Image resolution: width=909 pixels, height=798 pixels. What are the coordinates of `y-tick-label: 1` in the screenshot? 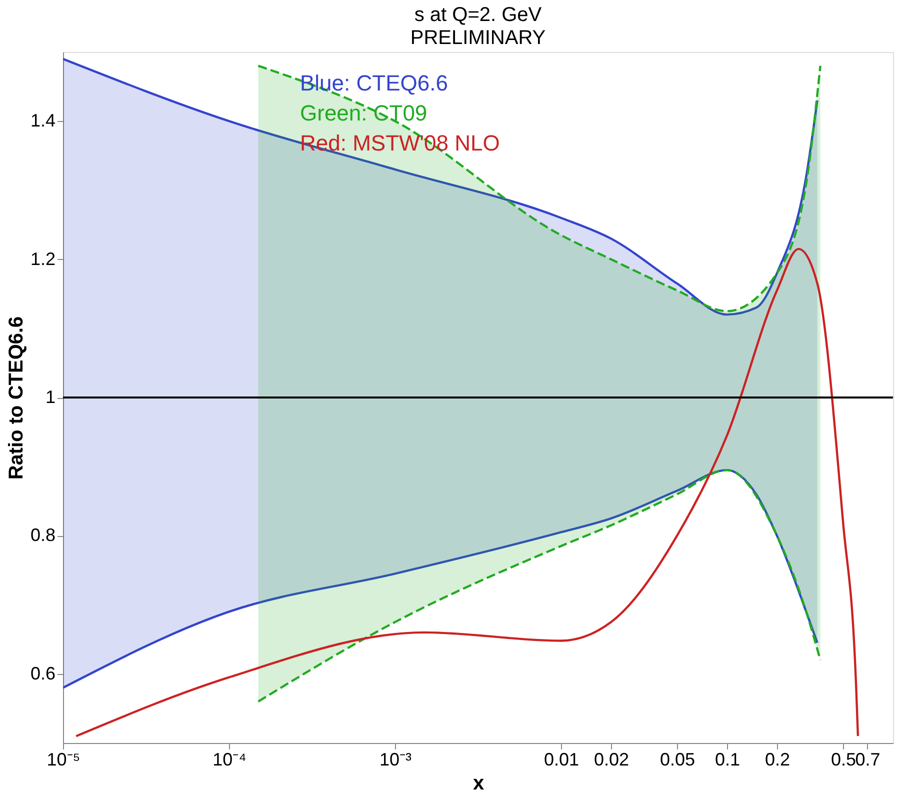 It's located at (50, 397).